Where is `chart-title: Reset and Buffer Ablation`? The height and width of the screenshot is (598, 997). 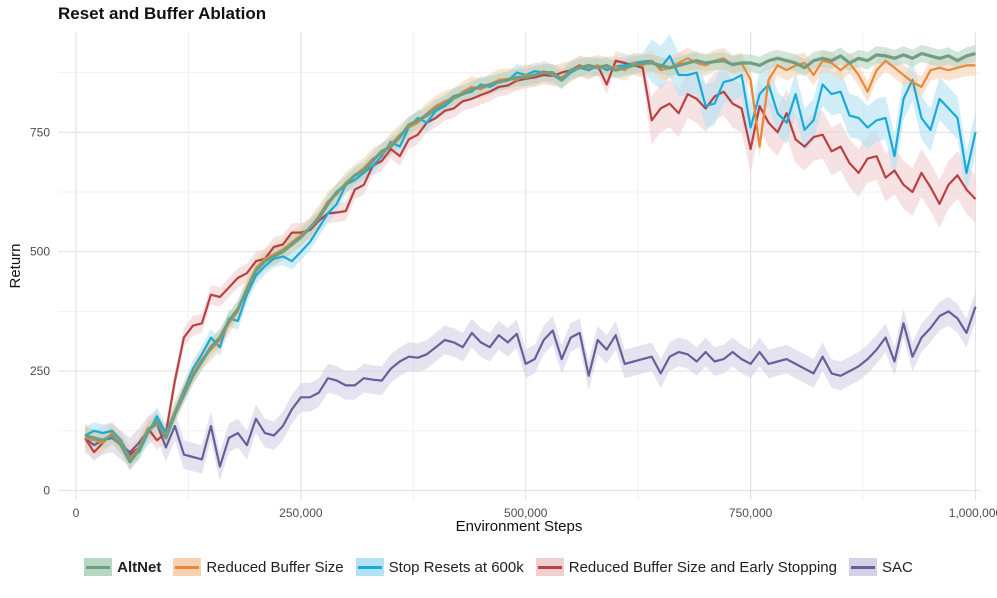 chart-title: Reset and Buffer Ablation is located at coordinates (162, 13).